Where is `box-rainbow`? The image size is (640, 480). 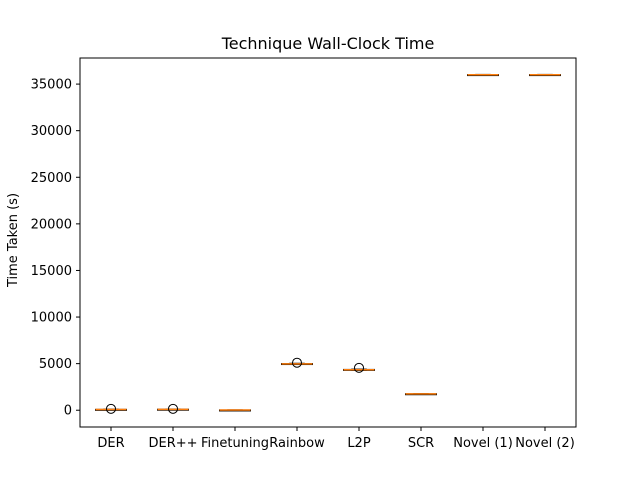
box-rainbow is located at coordinates (297, 362).